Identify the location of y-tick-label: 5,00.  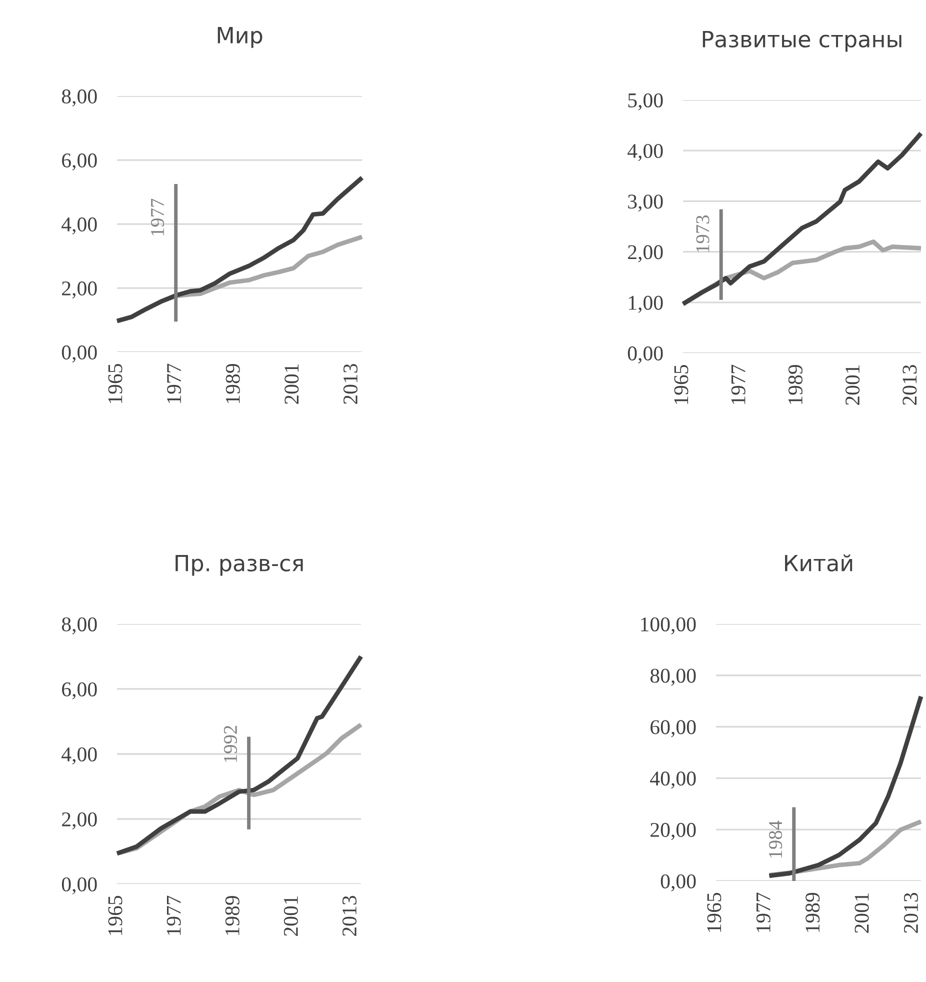
(645, 101).